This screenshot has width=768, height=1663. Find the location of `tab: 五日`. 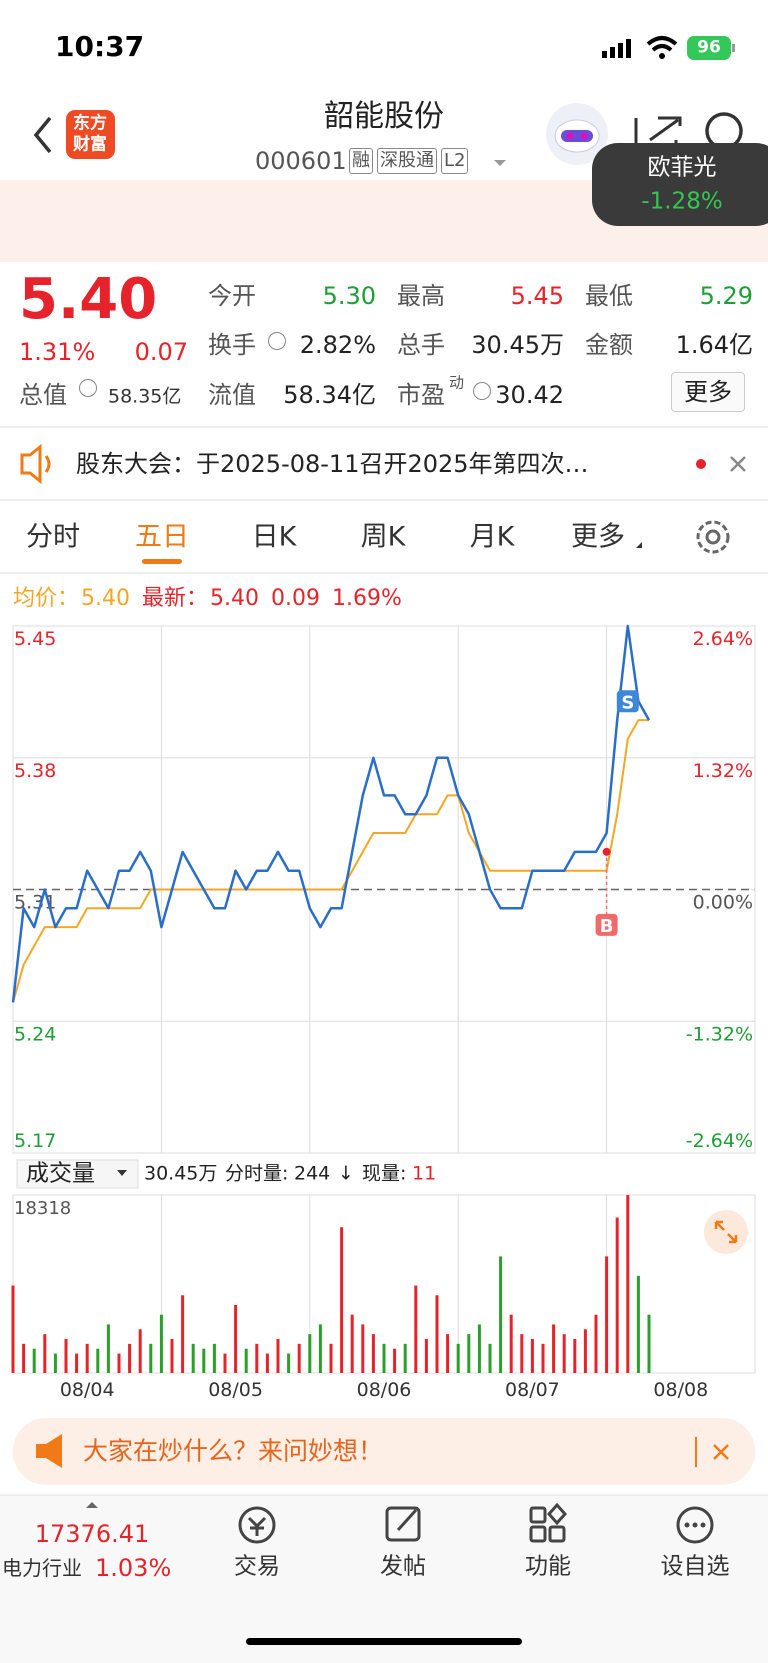

tab: 五日 is located at coordinates (162, 537).